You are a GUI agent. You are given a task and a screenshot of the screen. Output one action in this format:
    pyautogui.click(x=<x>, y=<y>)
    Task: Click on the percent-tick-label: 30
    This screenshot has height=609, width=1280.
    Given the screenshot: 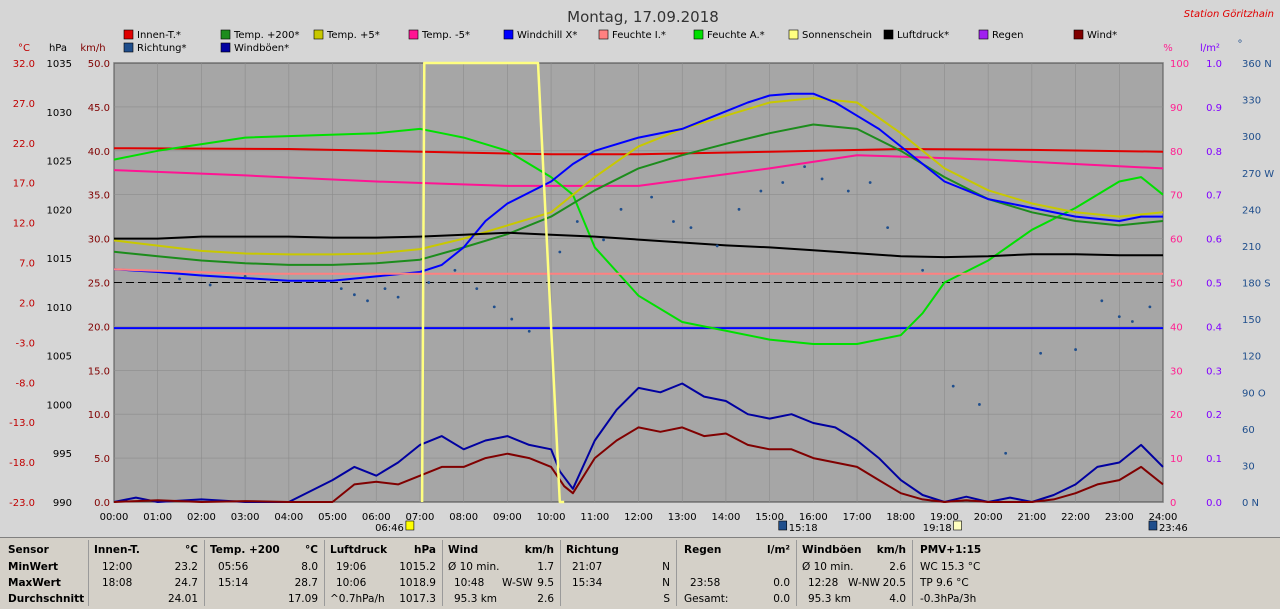 What is the action you would take?
    pyautogui.click(x=1176, y=371)
    